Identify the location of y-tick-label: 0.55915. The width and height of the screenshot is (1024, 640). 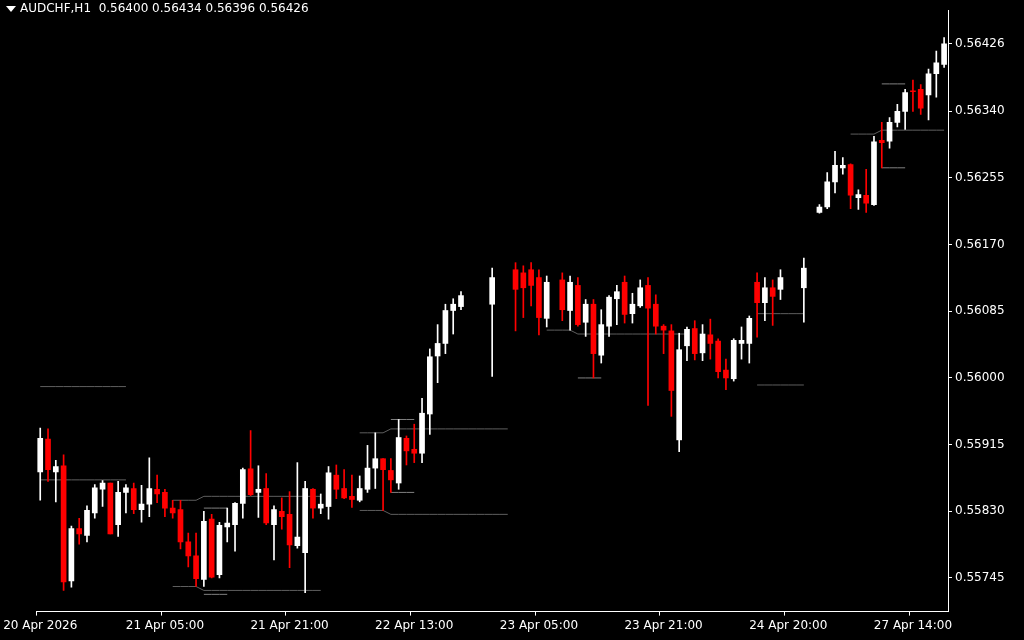
(980, 443).